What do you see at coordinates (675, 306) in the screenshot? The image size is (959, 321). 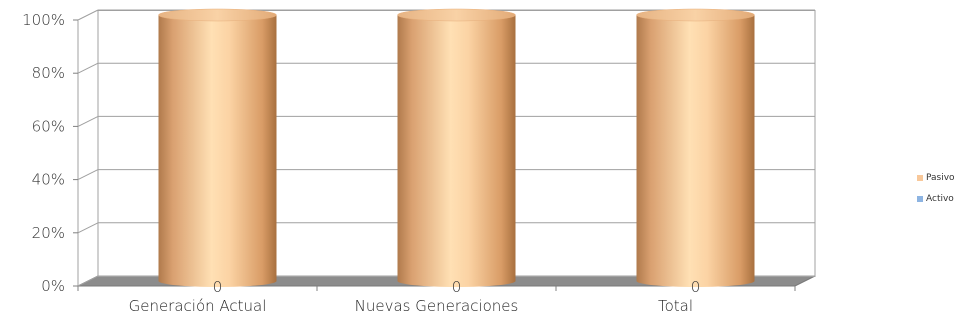 I see `x-tick-label: Total` at bounding box center [675, 306].